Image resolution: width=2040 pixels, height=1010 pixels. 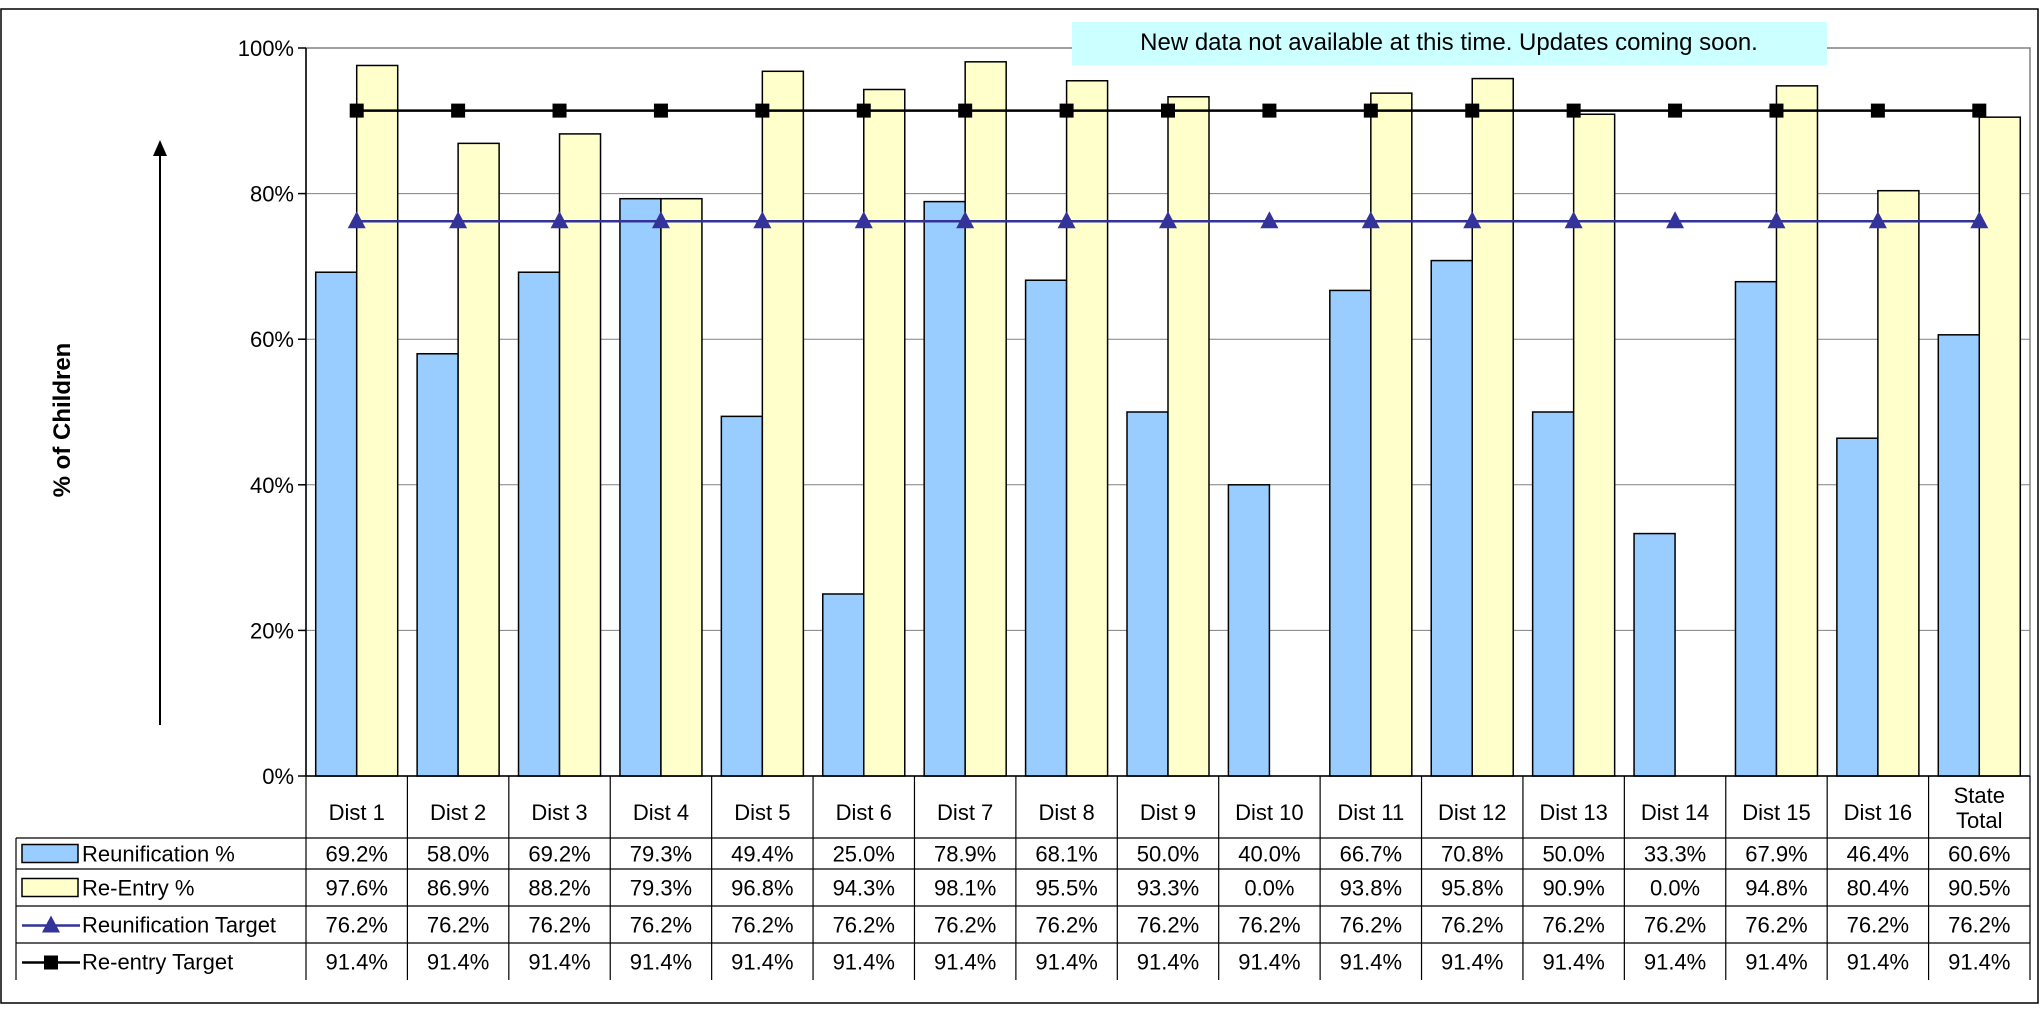 What do you see at coordinates (1776, 854) in the screenshot?
I see `table-cell-value: 67.9%` at bounding box center [1776, 854].